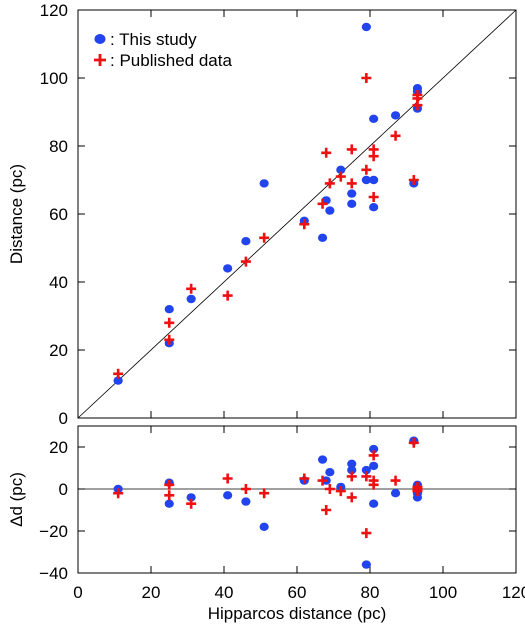 The height and width of the screenshot is (627, 525). Describe the element at coordinates (513, 592) in the screenshot. I see `x-tick-label: 120` at that location.